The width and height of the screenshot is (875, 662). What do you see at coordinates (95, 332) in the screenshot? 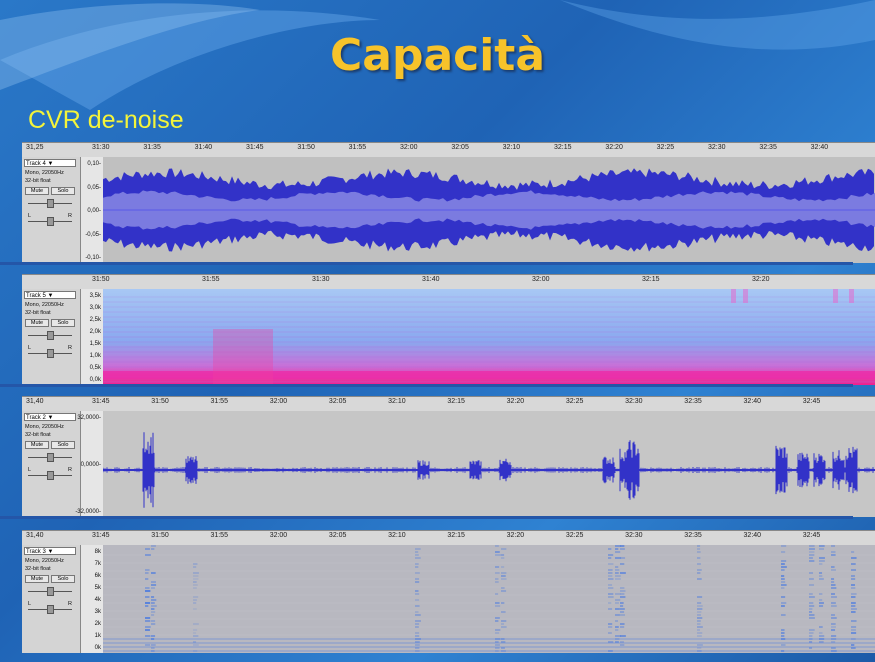
I see `axis-tick-label: 2,0k` at bounding box center [95, 332].